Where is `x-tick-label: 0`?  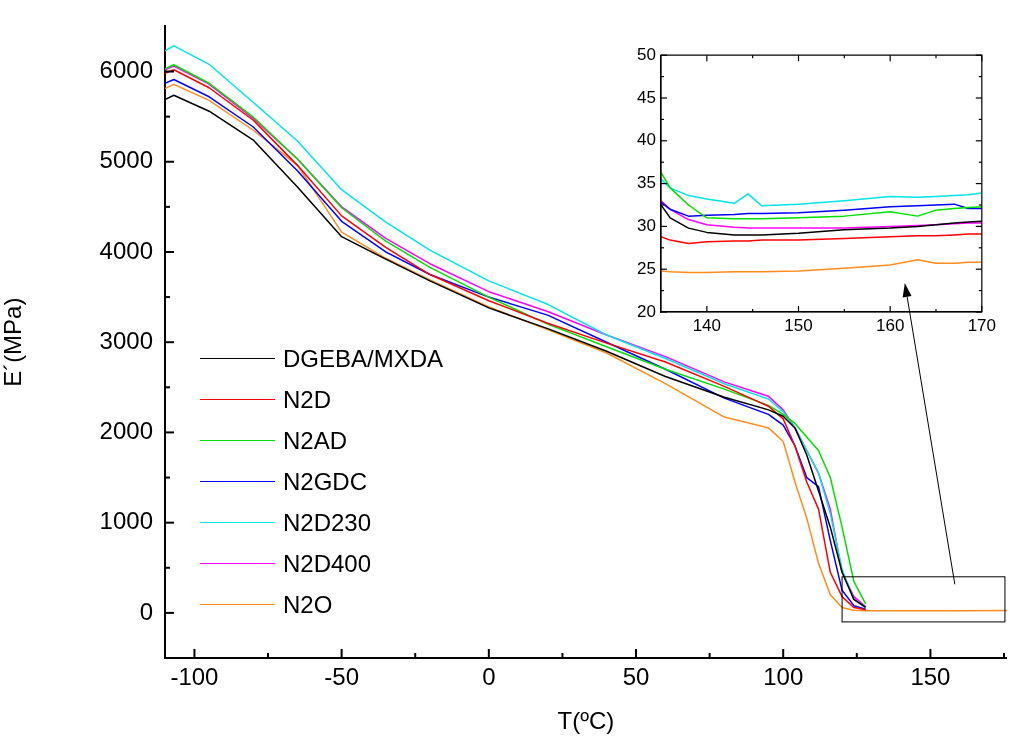 x-tick-label: 0 is located at coordinates (489, 677).